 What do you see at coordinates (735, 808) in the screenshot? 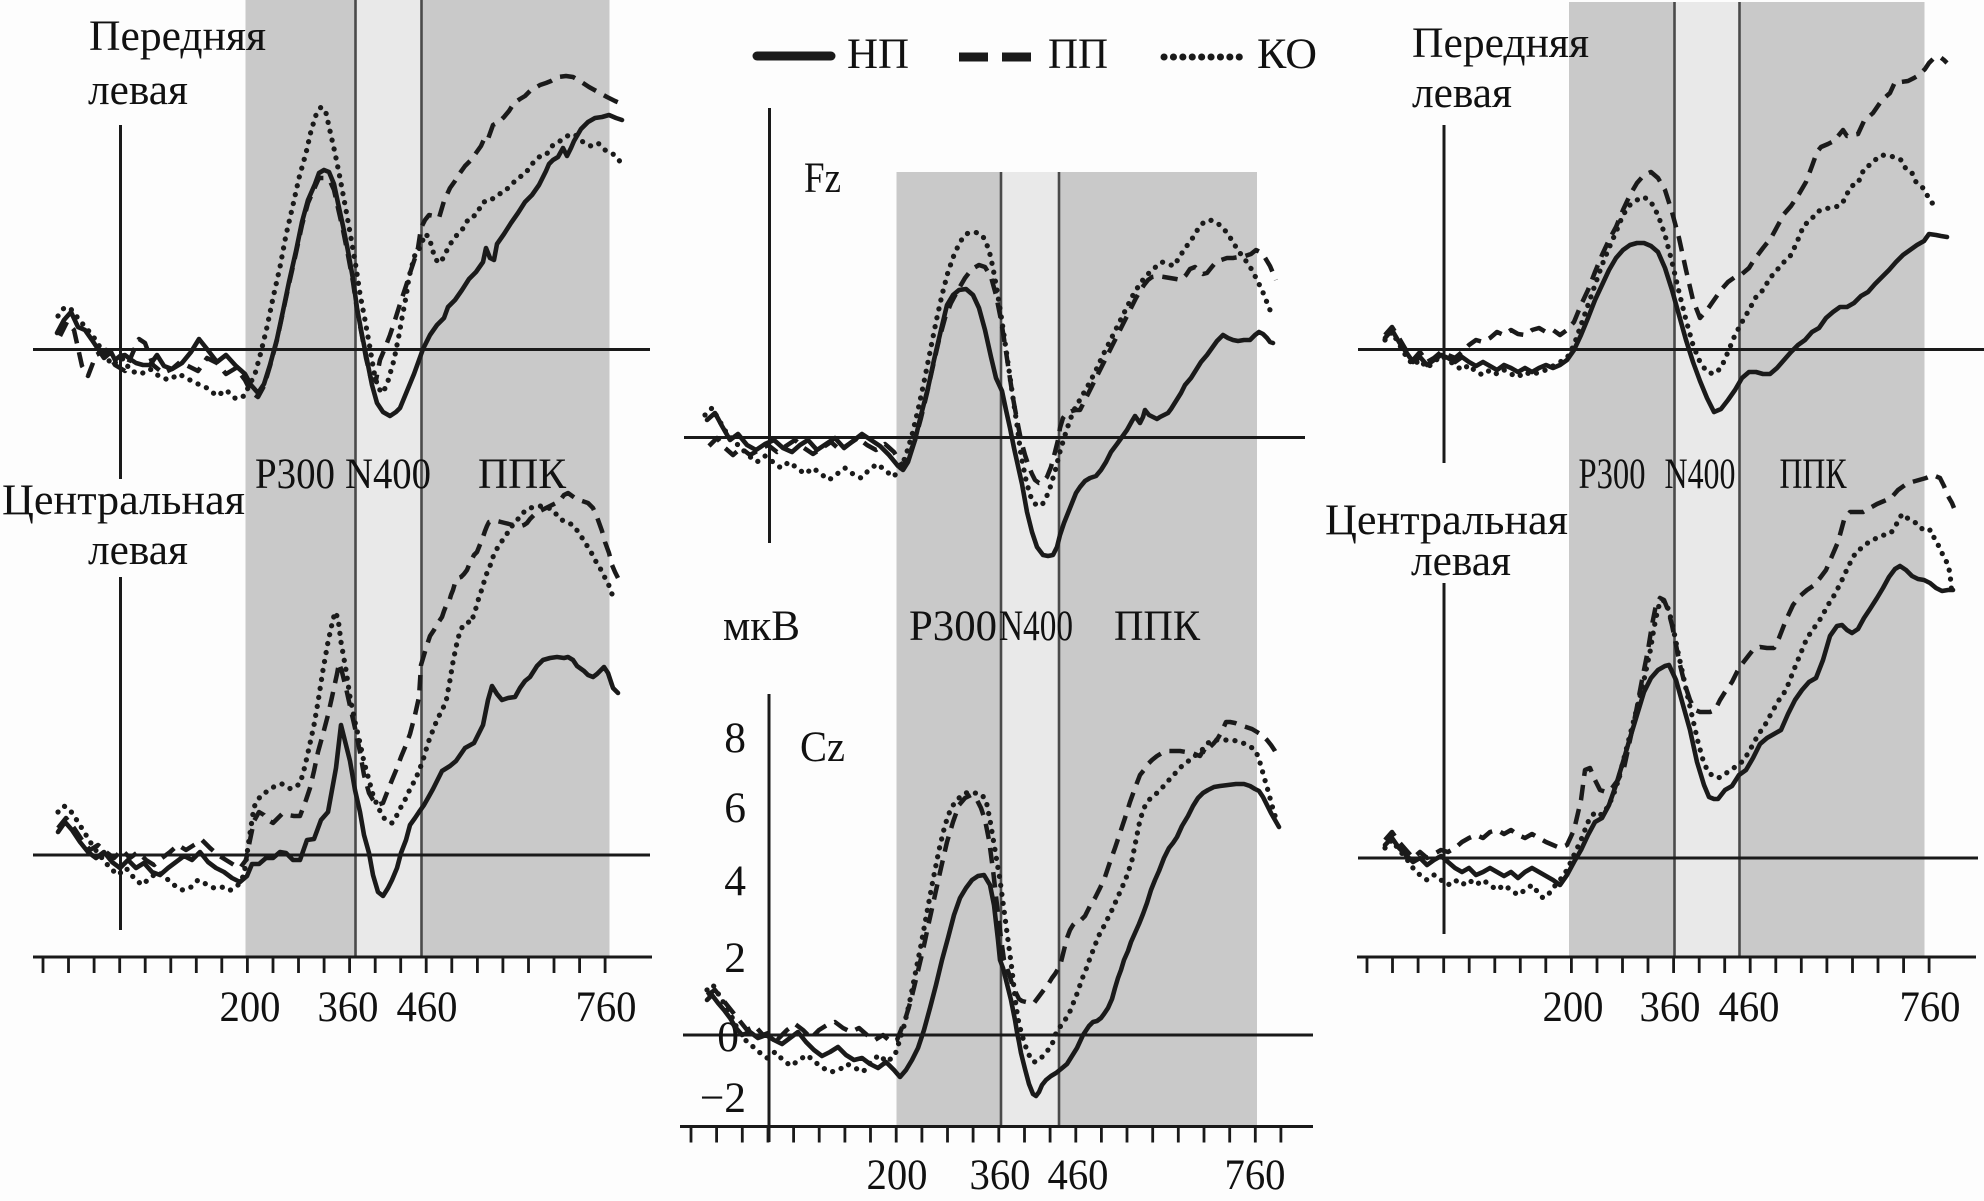
I see `svg-text: 6` at bounding box center [735, 808].